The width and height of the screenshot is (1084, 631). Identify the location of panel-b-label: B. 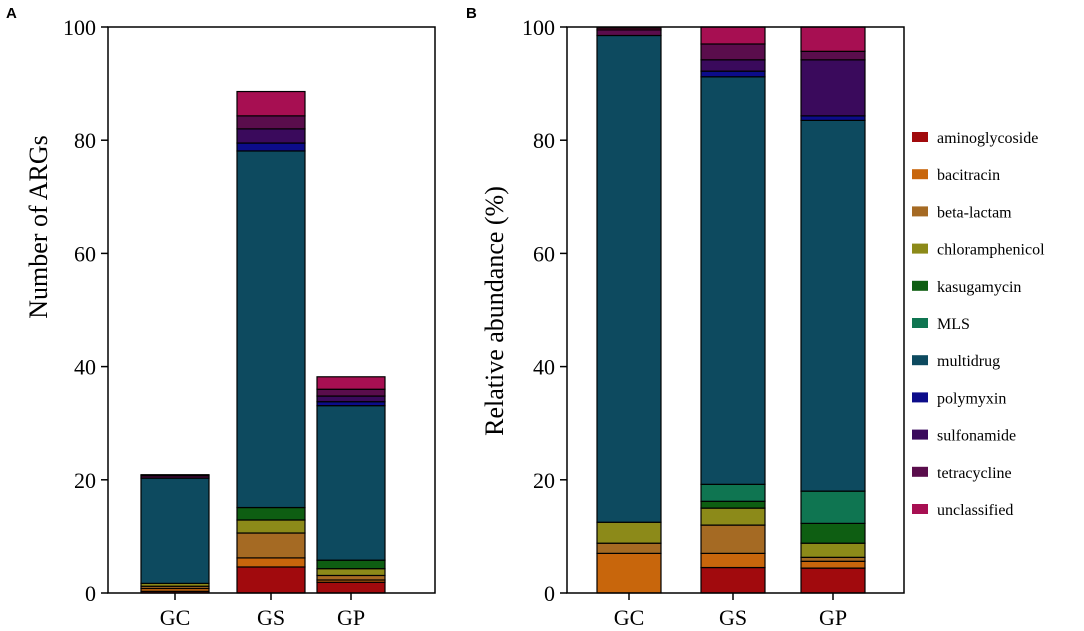
(471, 13).